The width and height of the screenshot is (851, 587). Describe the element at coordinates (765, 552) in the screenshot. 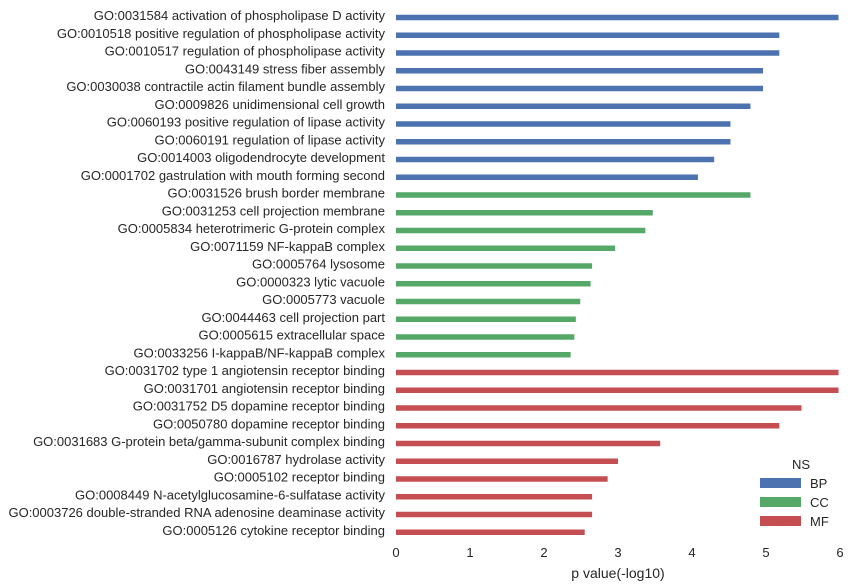

I see `x-tick-label-5: 5` at that location.